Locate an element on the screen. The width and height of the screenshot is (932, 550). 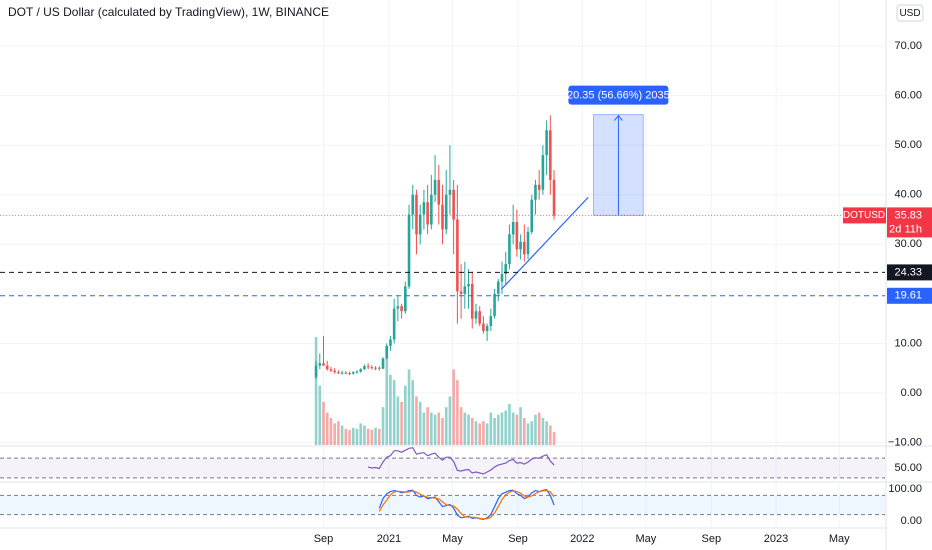
stoch-band is located at coordinates (442, 505).